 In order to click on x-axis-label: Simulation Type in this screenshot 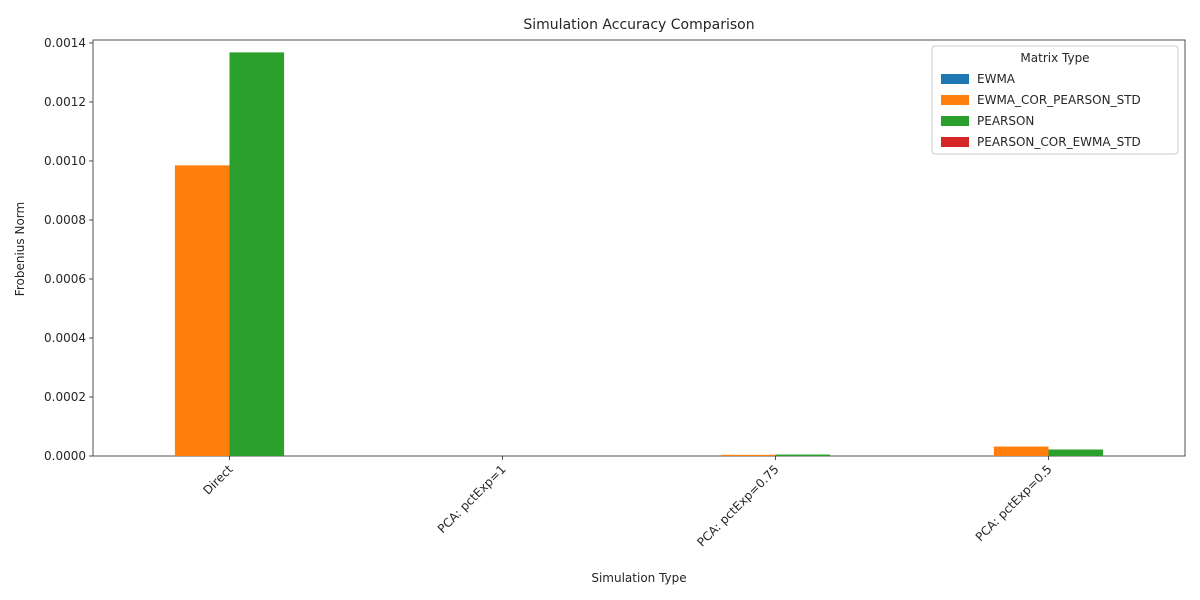, I will do `click(638, 578)`.